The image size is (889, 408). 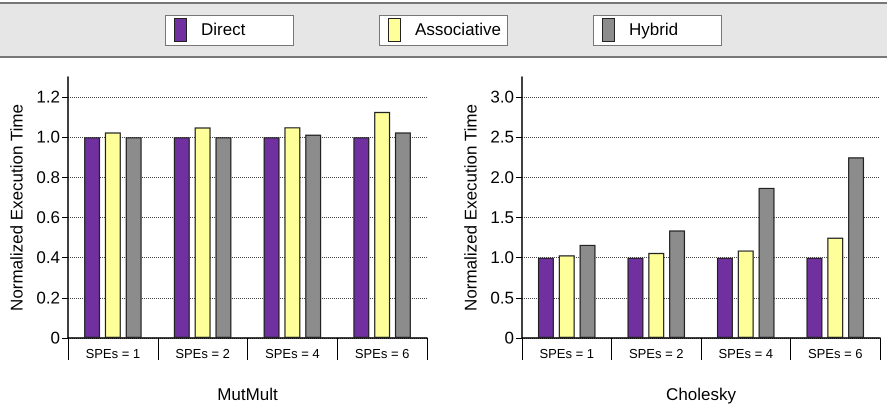 I want to click on legend-label: Direct, so click(x=223, y=30).